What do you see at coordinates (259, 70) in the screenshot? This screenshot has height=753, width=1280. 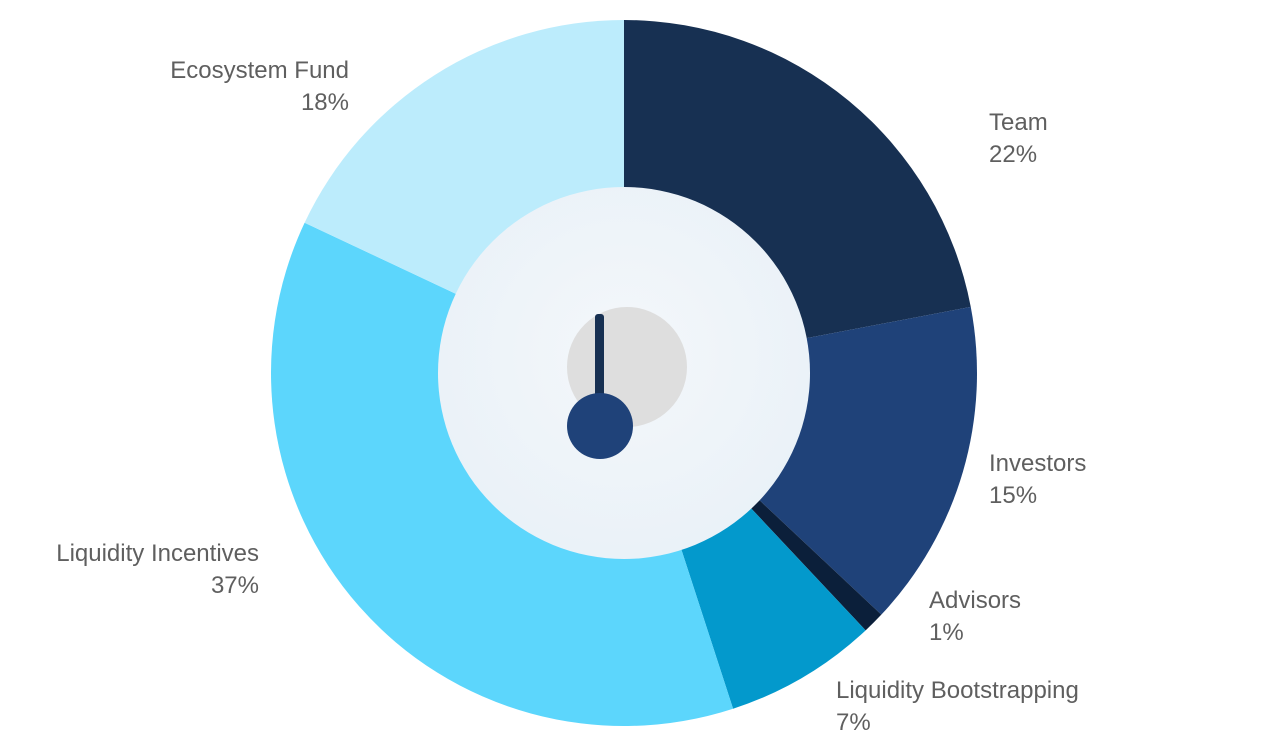 I see `slice-name: Ecosystem Fund` at bounding box center [259, 70].